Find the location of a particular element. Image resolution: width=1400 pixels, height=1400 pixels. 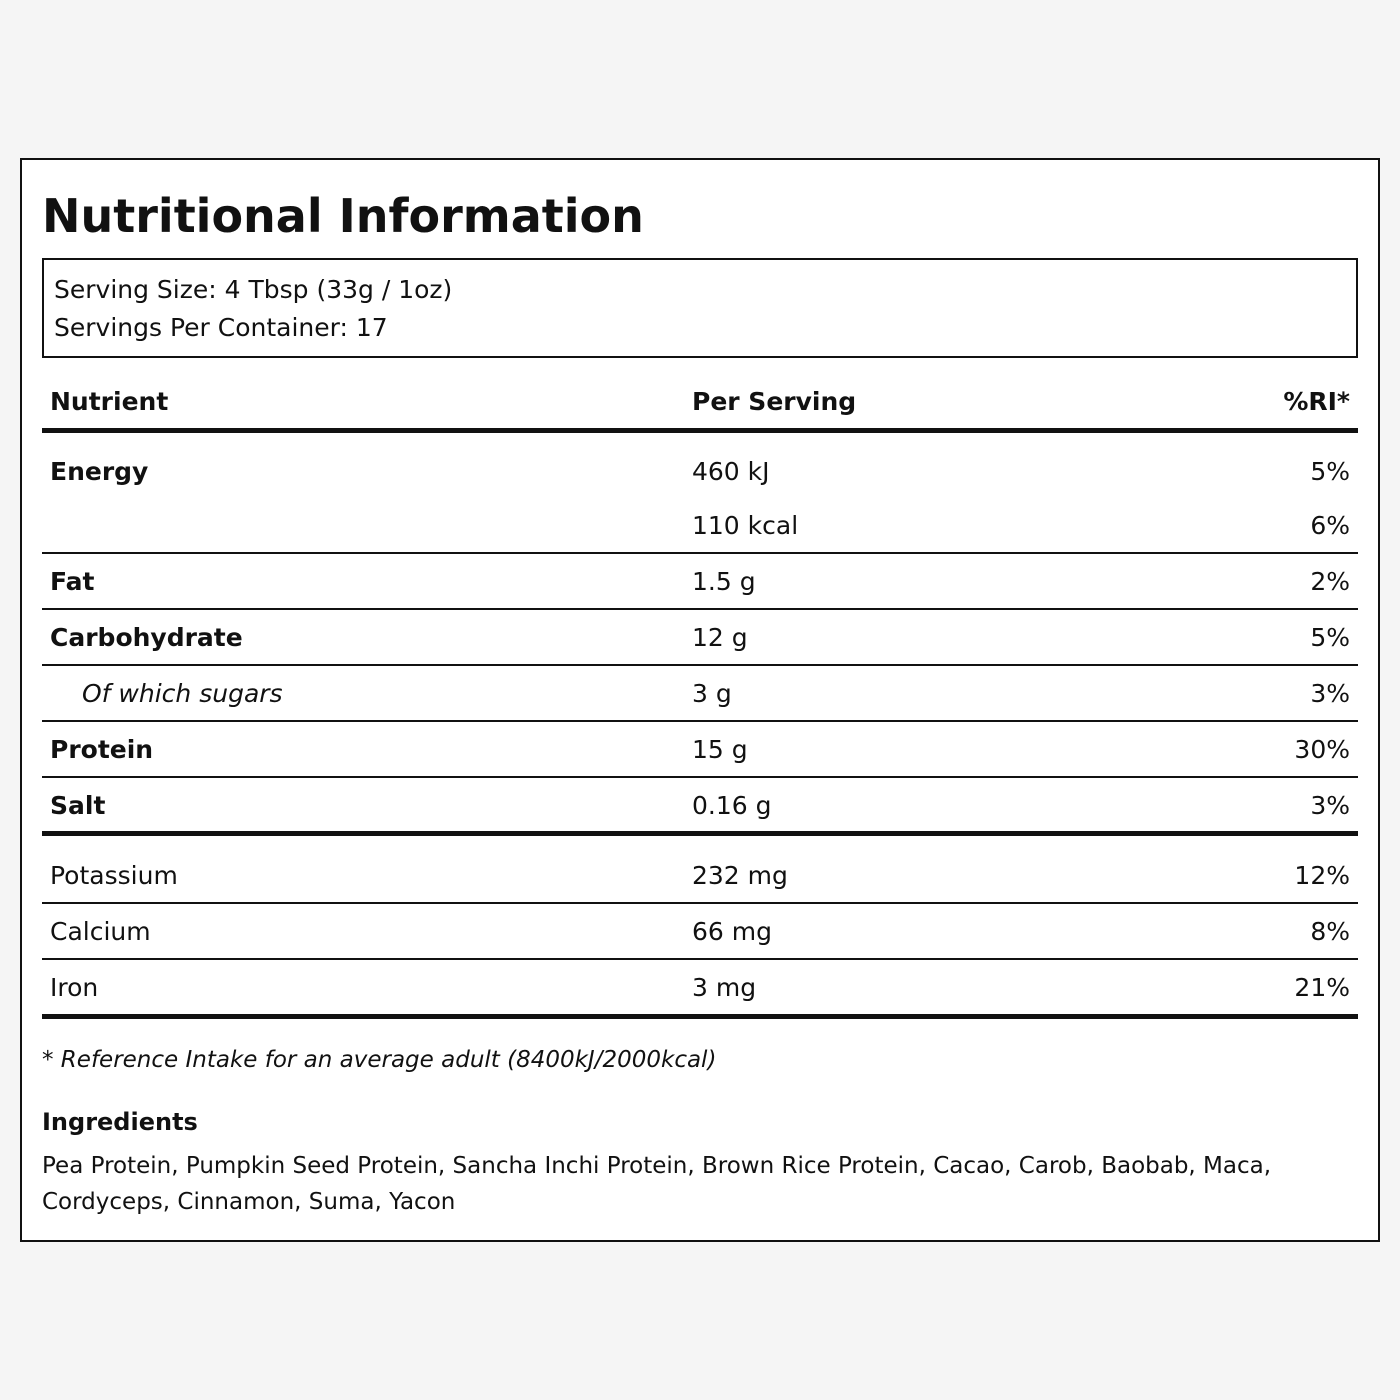

amount: 232 mg is located at coordinates (740, 875).